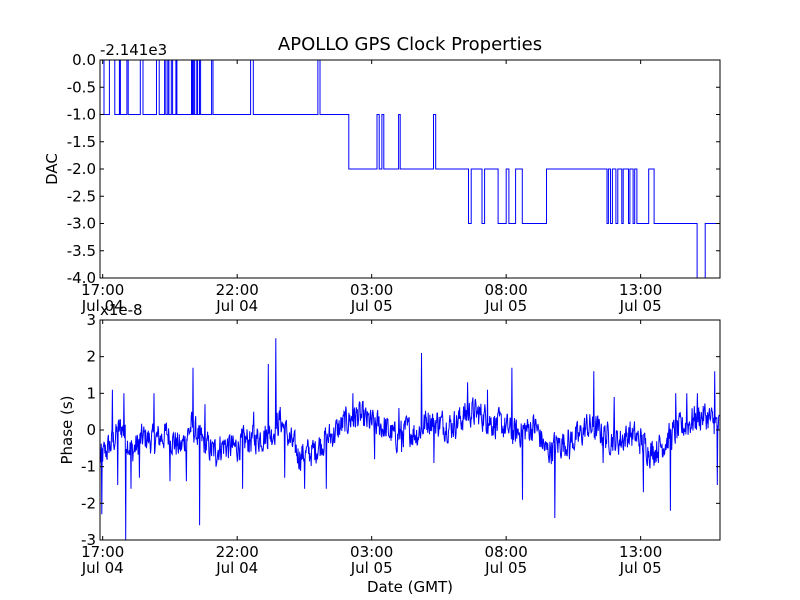 Image resolution: width=800 pixels, height=600 pixels. What do you see at coordinates (371, 552) in the screenshot?
I see `phase-x-tick-label-time: 03:00` at bounding box center [371, 552].